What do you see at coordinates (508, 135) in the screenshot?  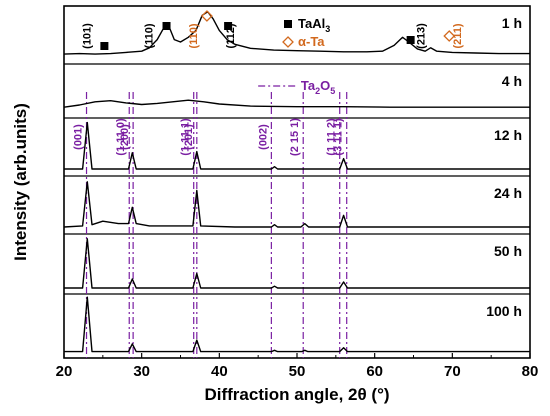 I see `panel-label: 12 h` at bounding box center [508, 135].